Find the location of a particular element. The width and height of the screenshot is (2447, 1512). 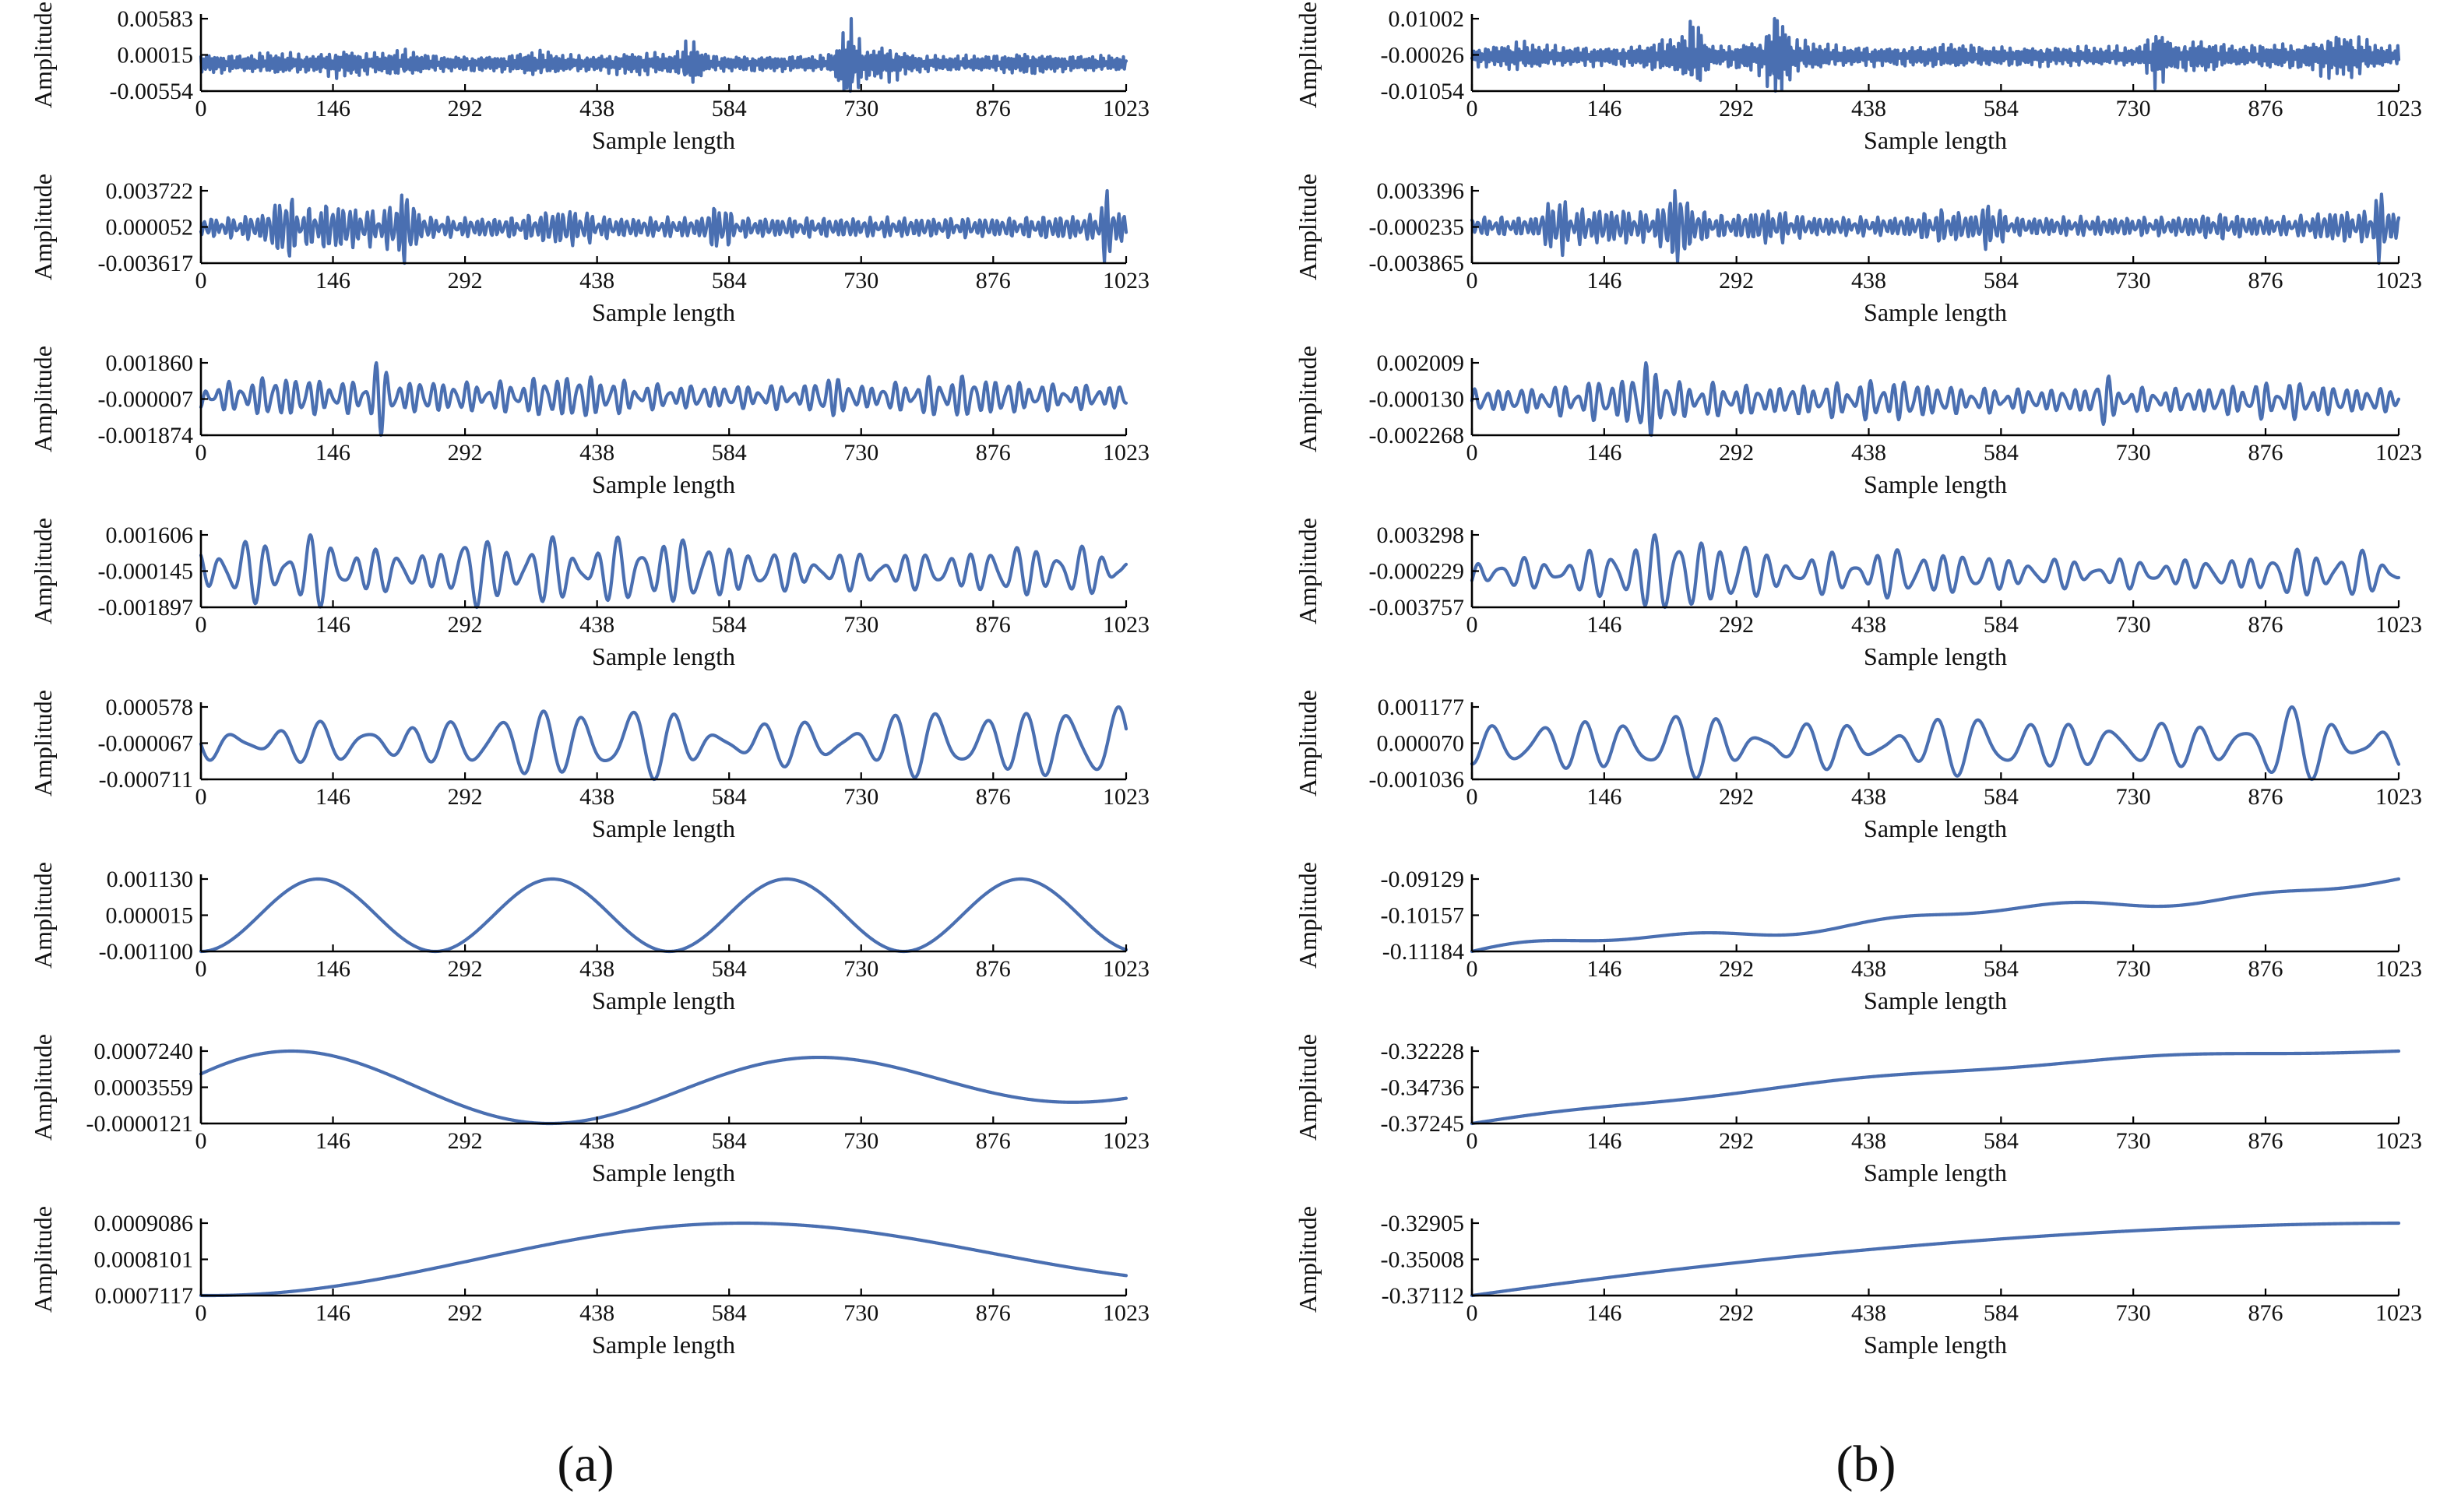

y-tick-label: 0.000015 is located at coordinates (150, 916).